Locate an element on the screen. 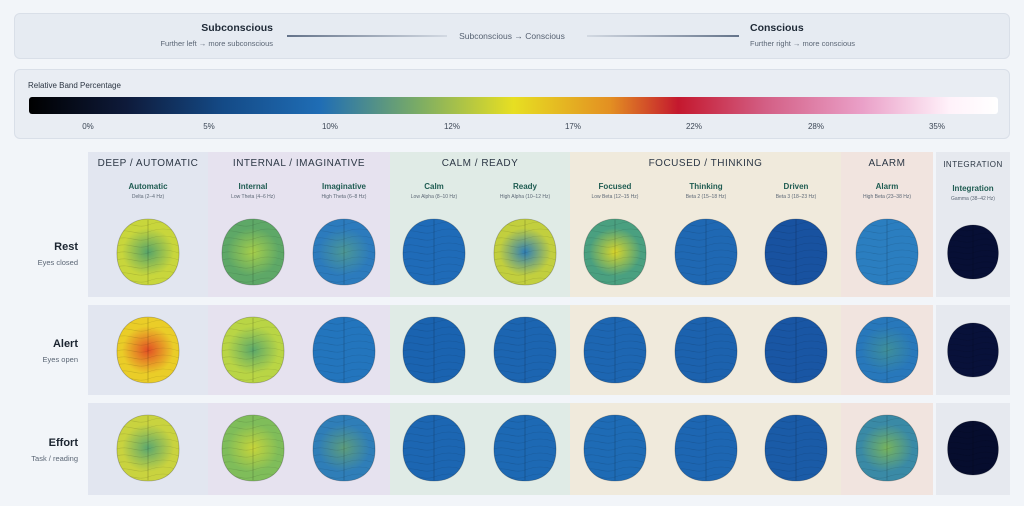 The width and height of the screenshot is (1024, 506). column-name: Thinking is located at coordinates (706, 186).